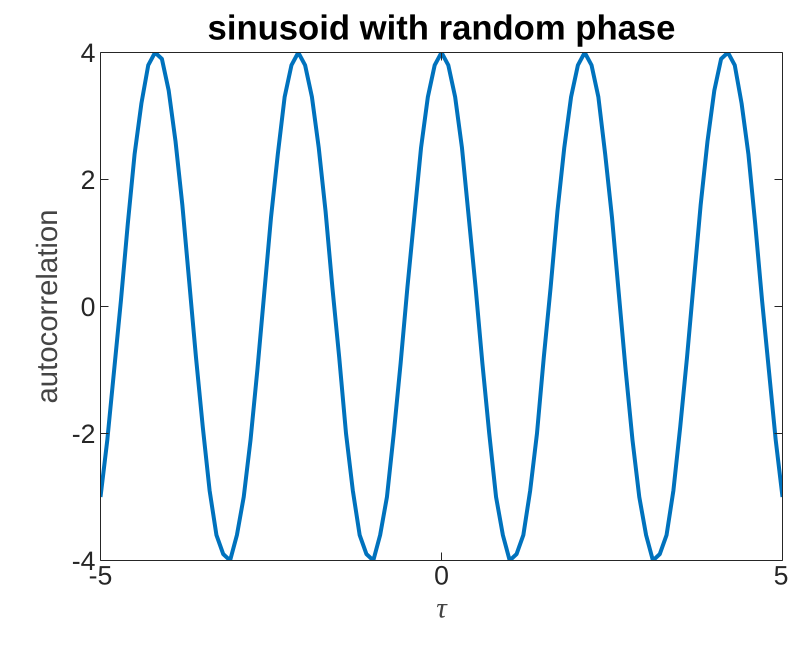 This screenshot has width=788, height=652. What do you see at coordinates (441, 575) in the screenshot?
I see `x-tick-label: 0` at bounding box center [441, 575].